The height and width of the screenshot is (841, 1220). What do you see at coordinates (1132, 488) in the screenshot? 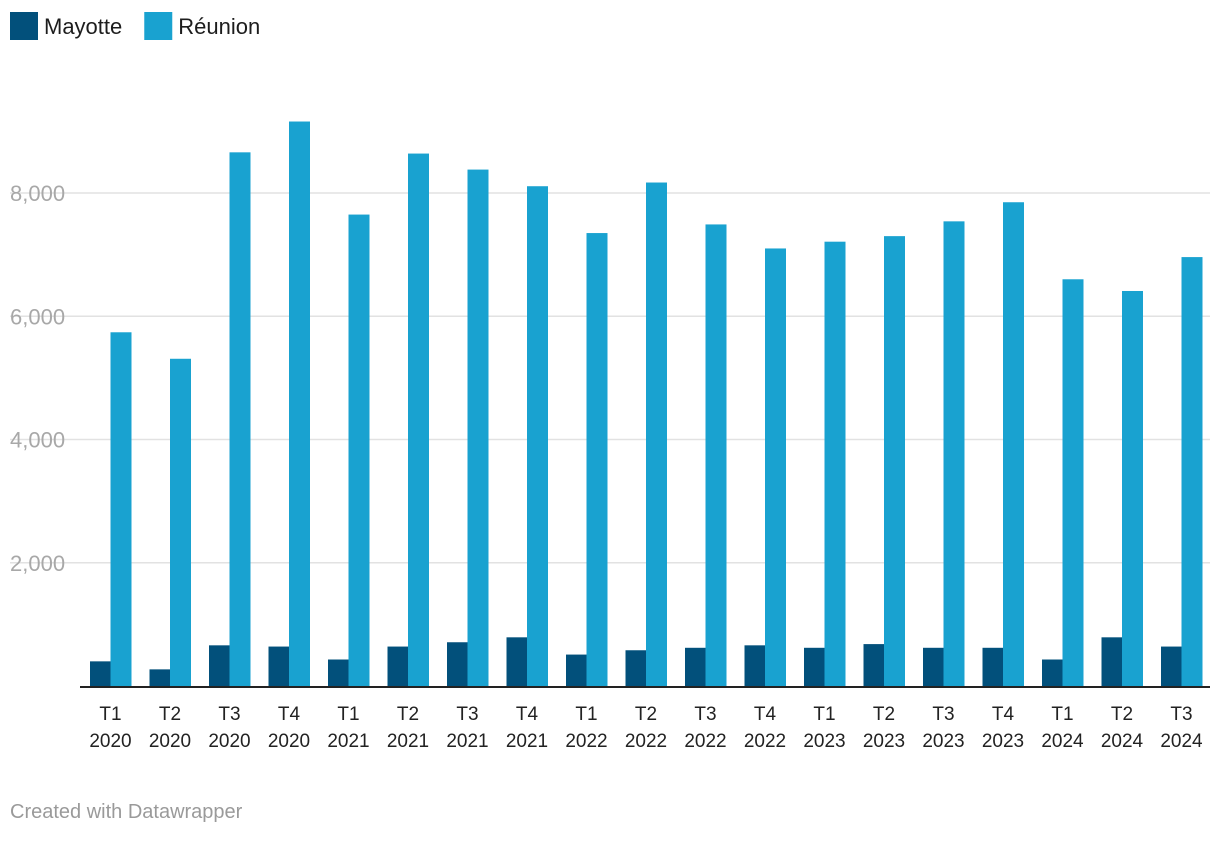
I see `bar-r-union-t2-2024` at bounding box center [1132, 488].